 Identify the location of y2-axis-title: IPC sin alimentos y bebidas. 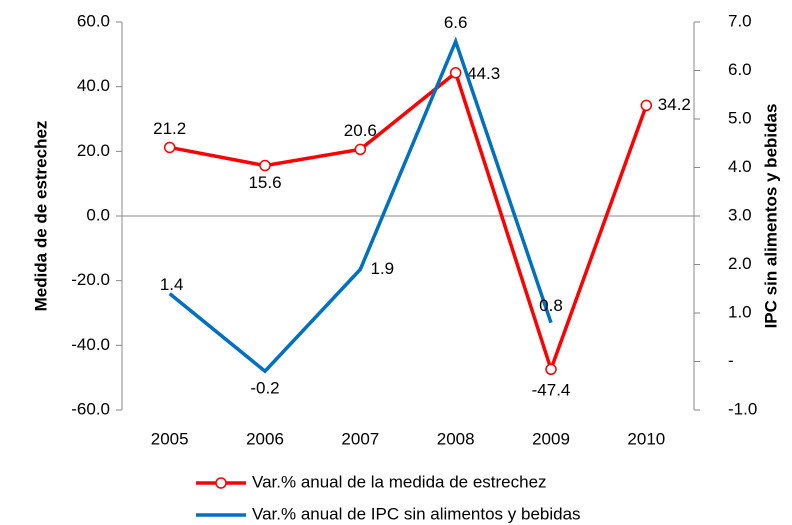
(770, 216).